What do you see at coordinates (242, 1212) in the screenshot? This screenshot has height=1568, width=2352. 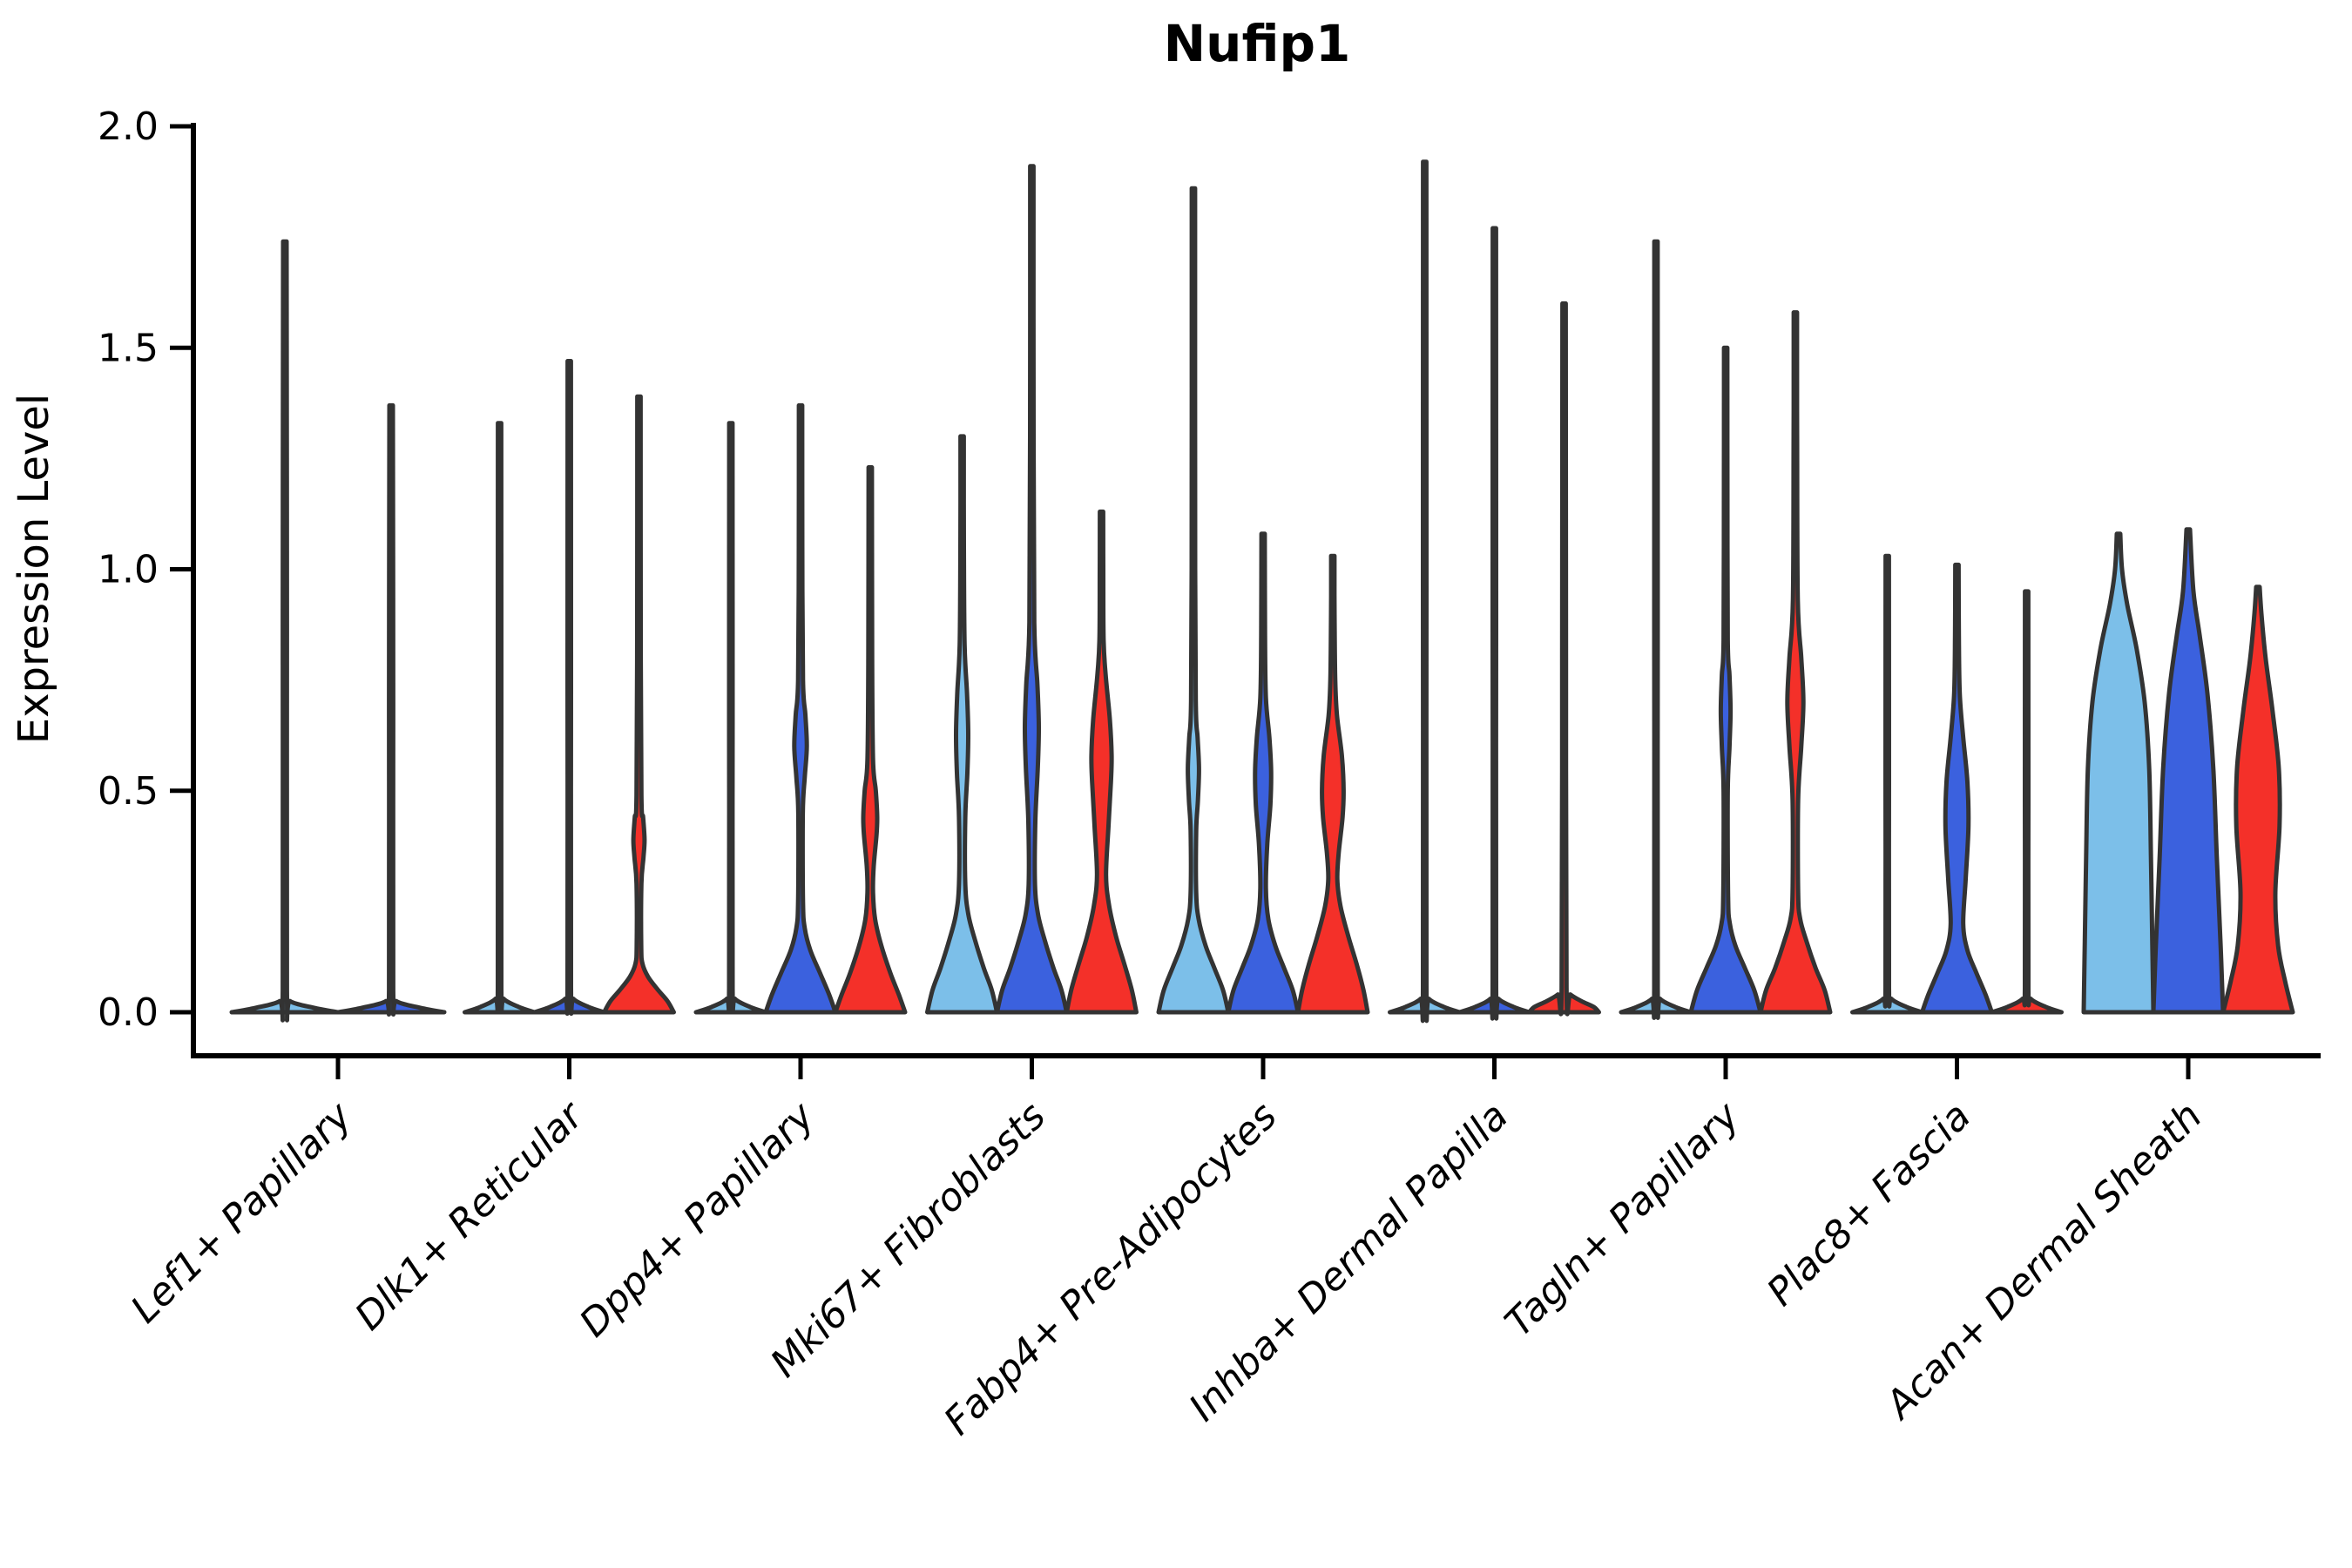 I see `x-category-label: Lef1+ Papillary` at bounding box center [242, 1212].